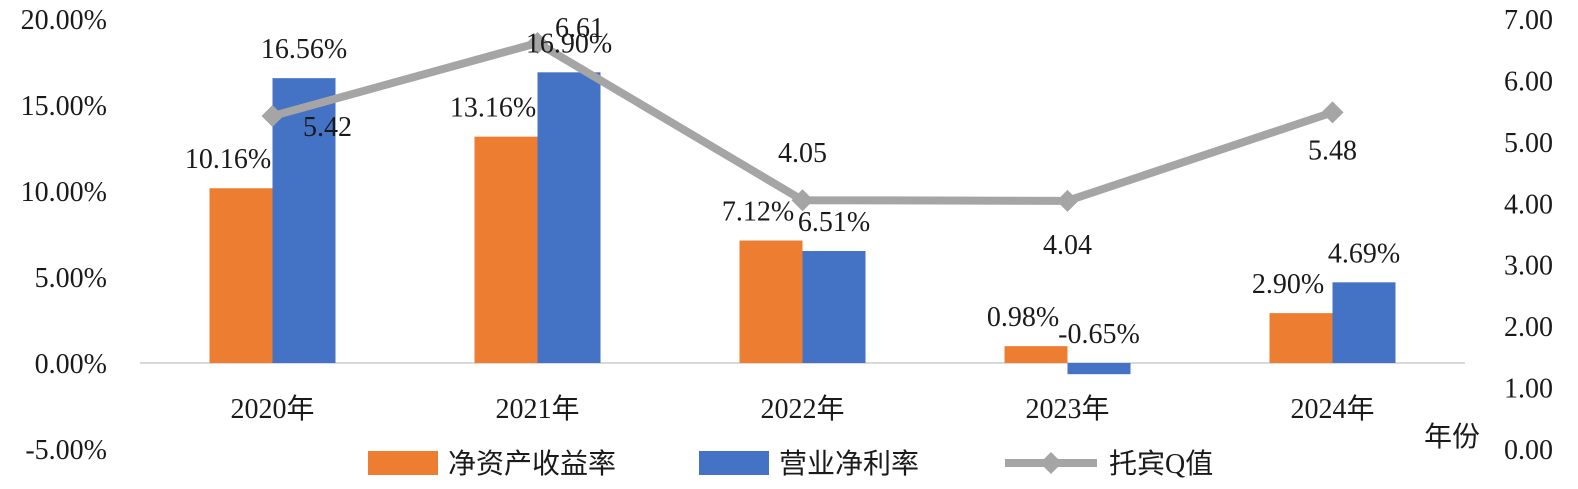 This screenshot has height=489, width=1578. What do you see at coordinates (1161, 464) in the screenshot?
I see `legend-label-托宾Q值: 托宾Q值` at bounding box center [1161, 464].